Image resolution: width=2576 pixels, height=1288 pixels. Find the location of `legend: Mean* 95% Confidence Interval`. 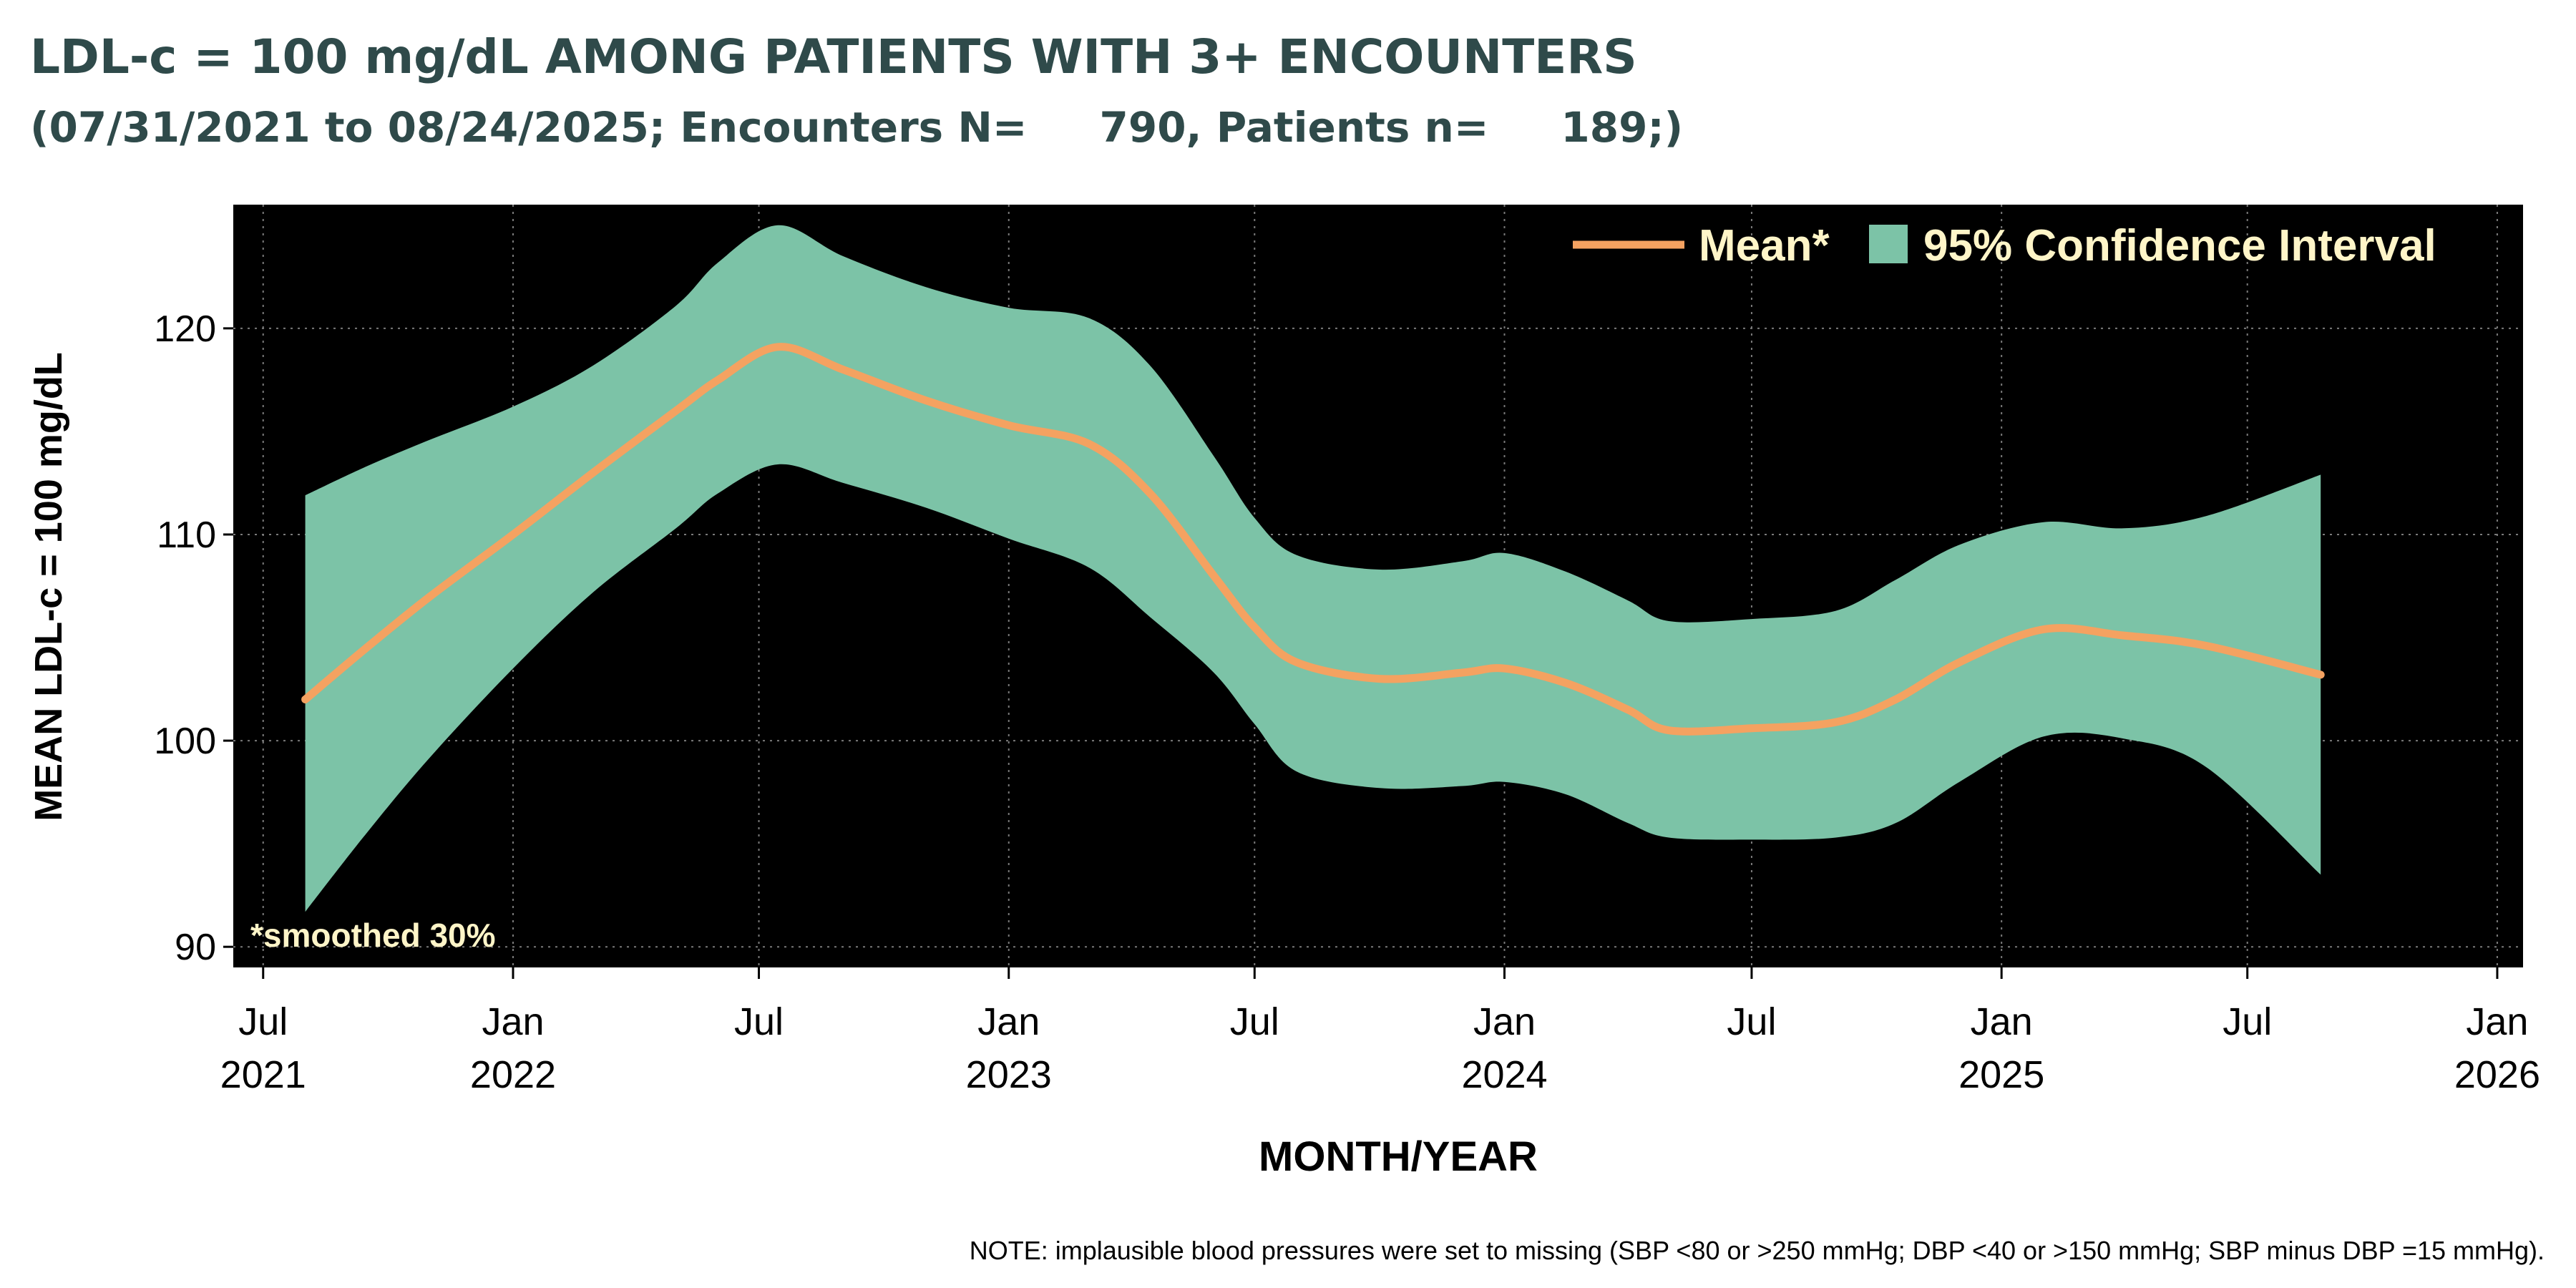

legend: Mean* 95% Confidence Interval is located at coordinates (2004, 245).